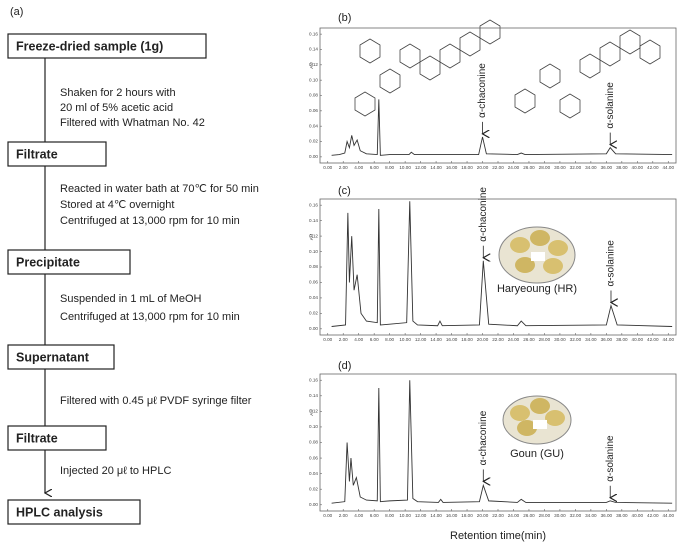 The image size is (686, 552). I want to click on flow-box-label: HPLC analysis, so click(59, 512).